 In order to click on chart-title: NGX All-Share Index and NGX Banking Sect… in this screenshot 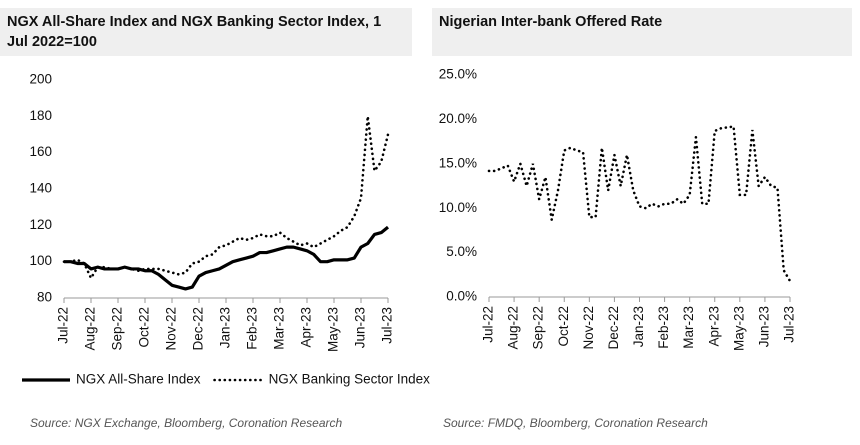, I will do `click(206, 32)`.